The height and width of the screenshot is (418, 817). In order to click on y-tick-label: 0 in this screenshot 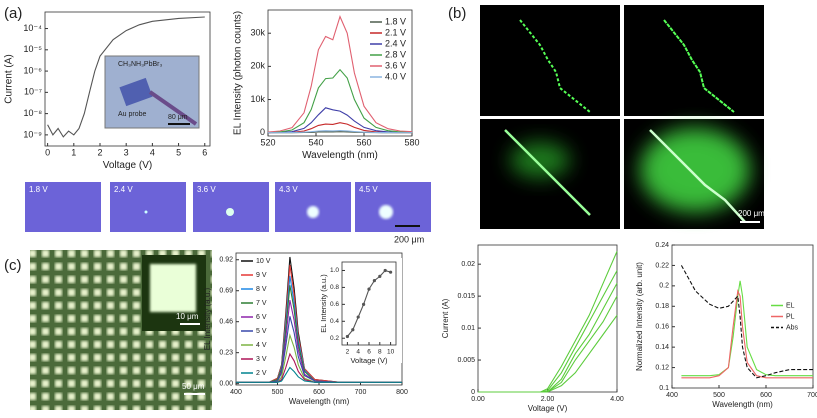, I will do `click(473, 392)`.